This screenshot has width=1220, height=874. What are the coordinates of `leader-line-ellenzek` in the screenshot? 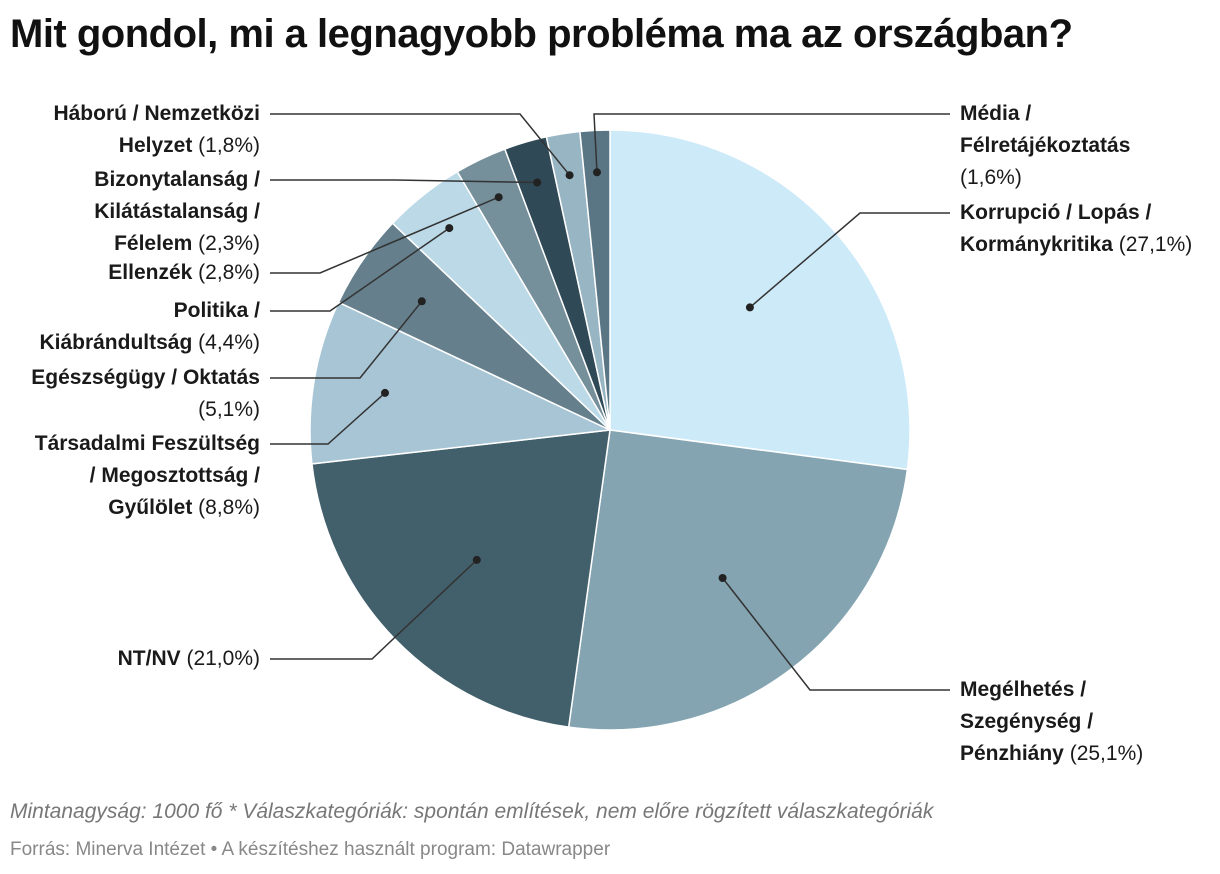 It's located at (384, 235).